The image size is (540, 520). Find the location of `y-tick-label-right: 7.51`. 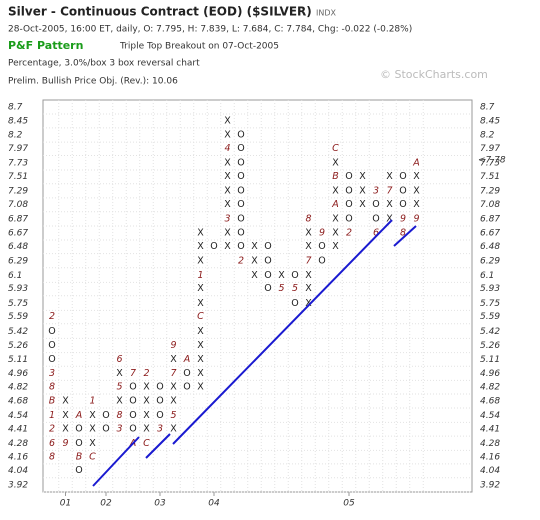

y-tick-label-right: 7.51 is located at coordinates (490, 177).